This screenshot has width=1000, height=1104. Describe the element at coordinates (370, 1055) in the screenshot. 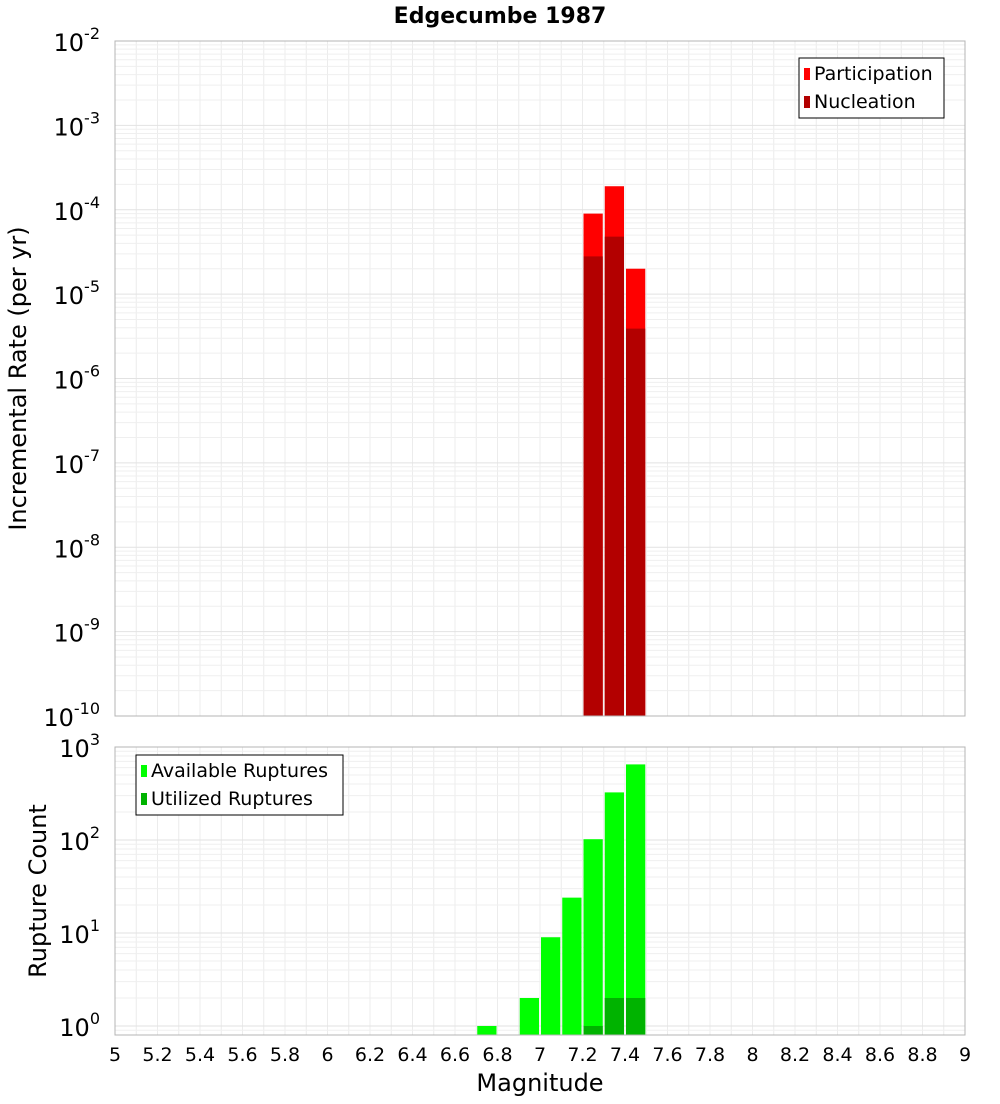

I see `x-tick-label: 6.2` at that location.